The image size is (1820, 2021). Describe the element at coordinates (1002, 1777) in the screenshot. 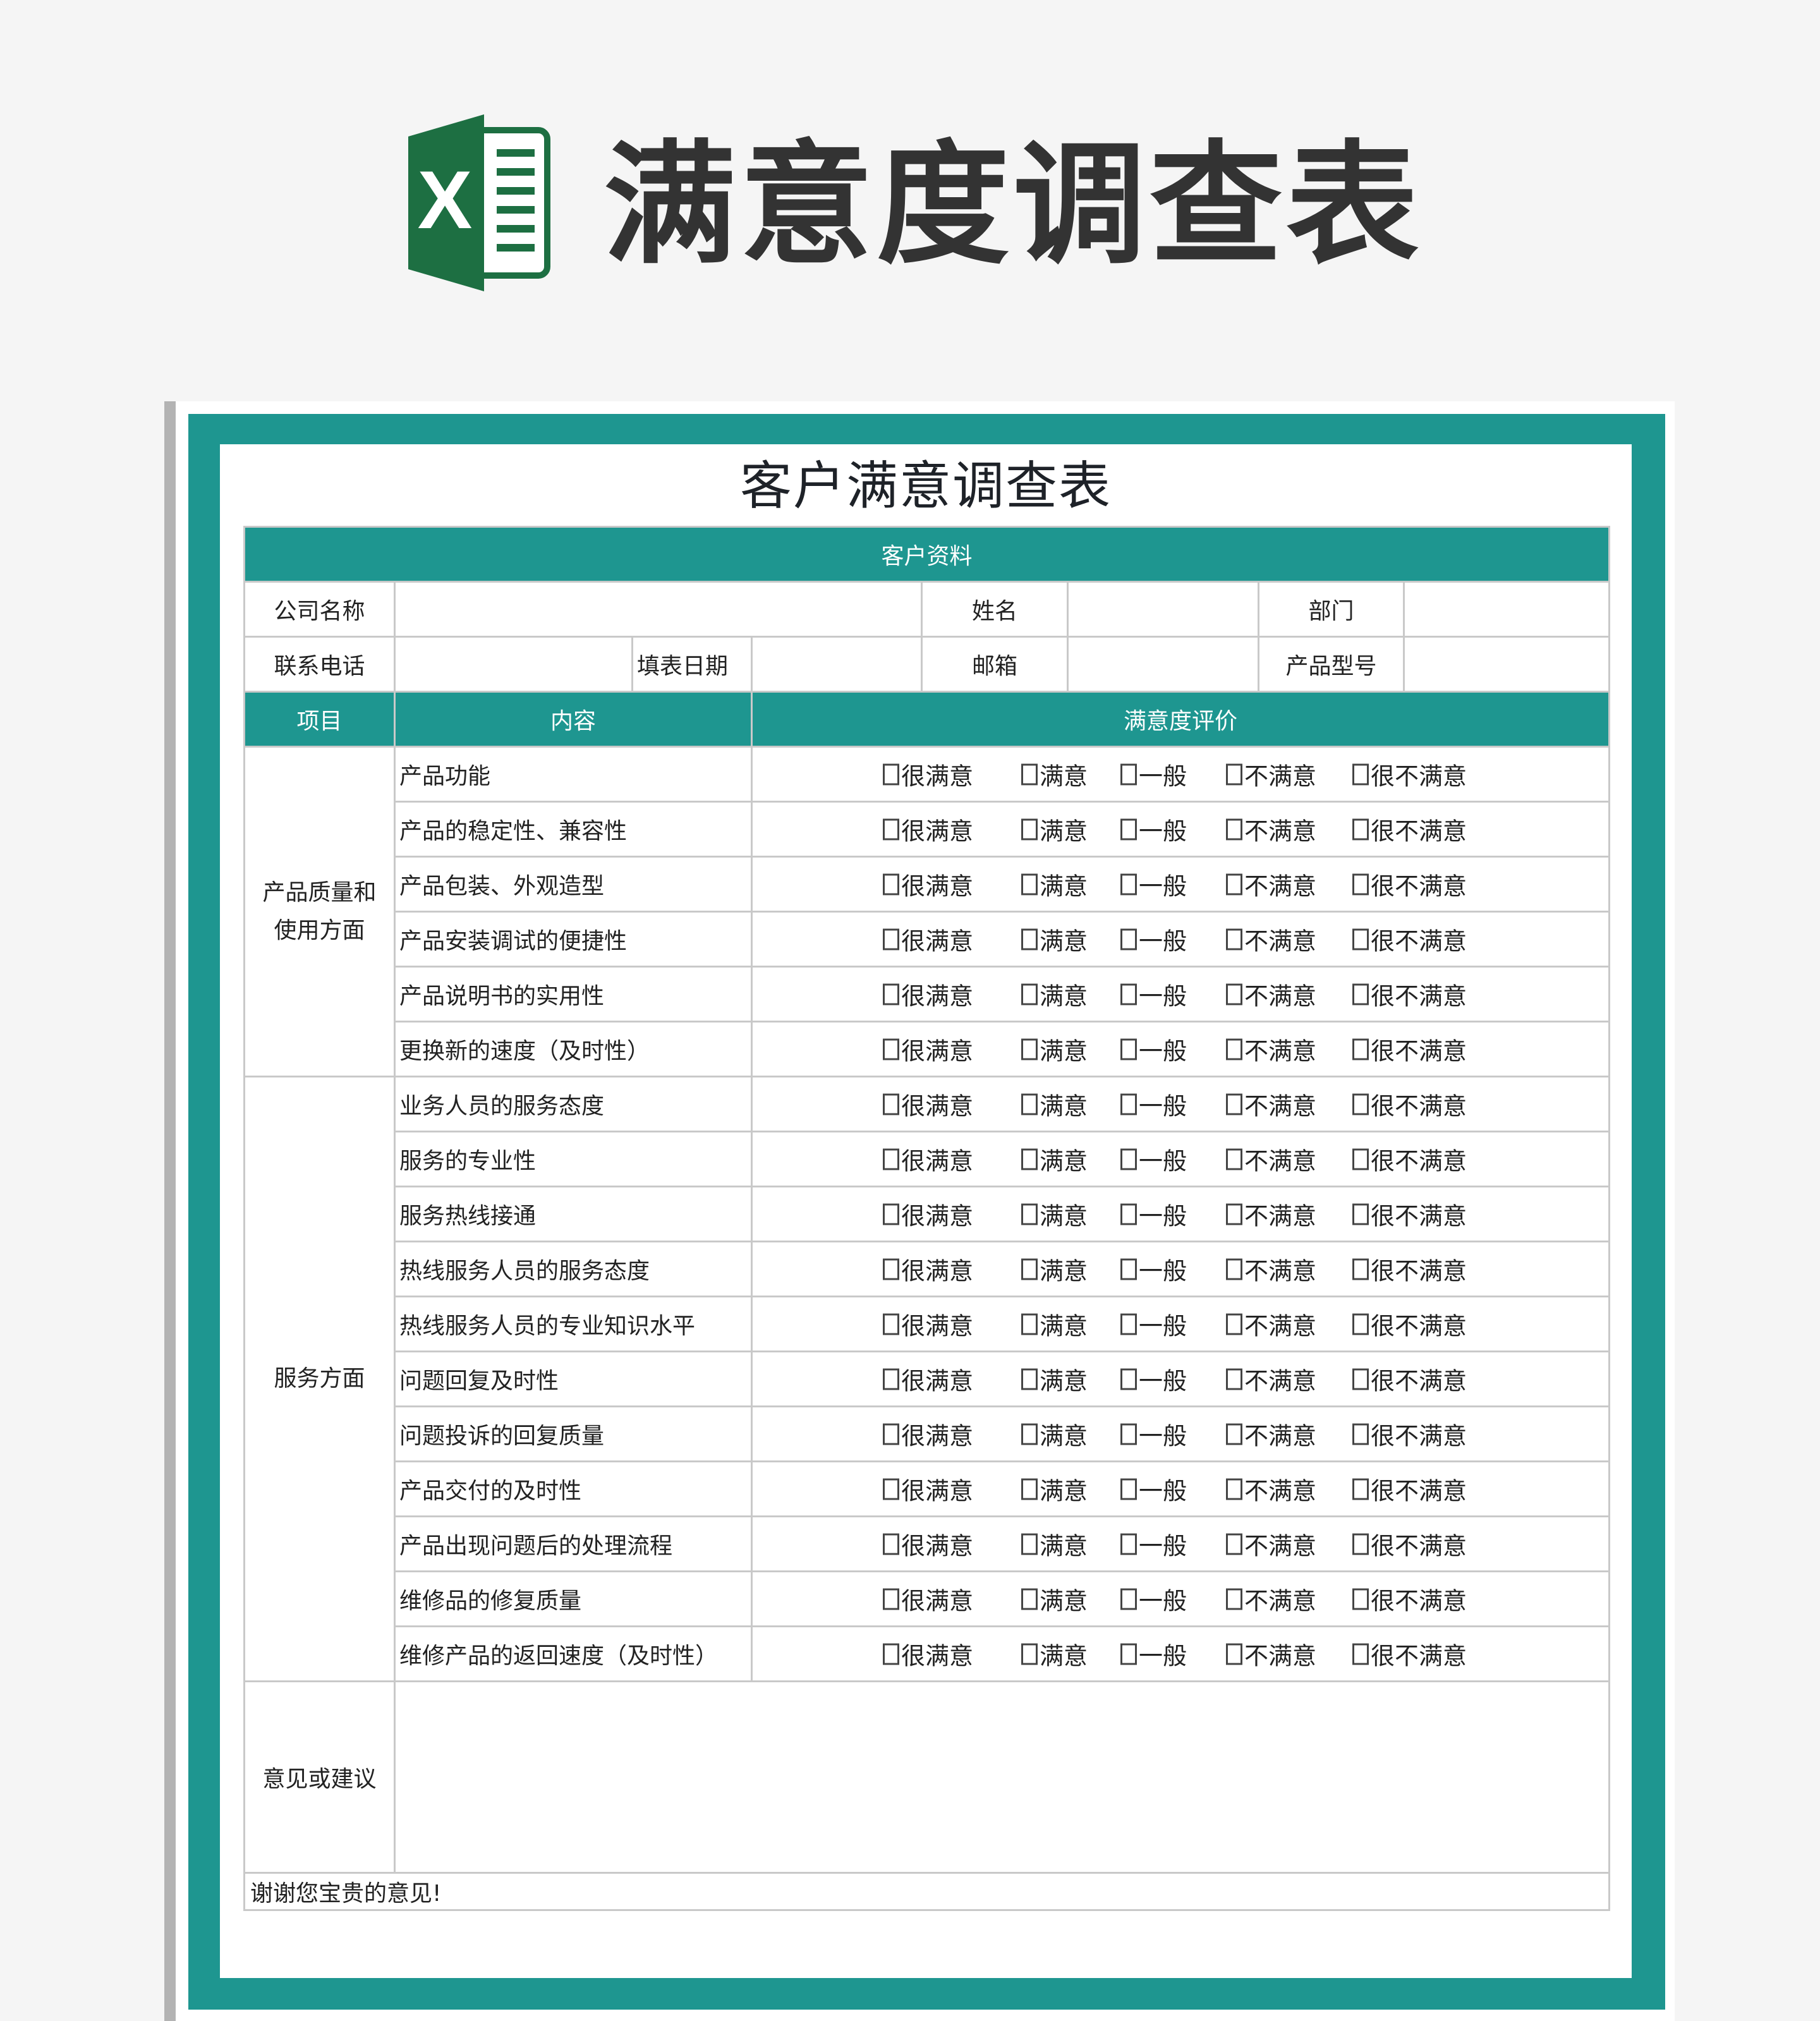

I see `suggestion-input` at that location.